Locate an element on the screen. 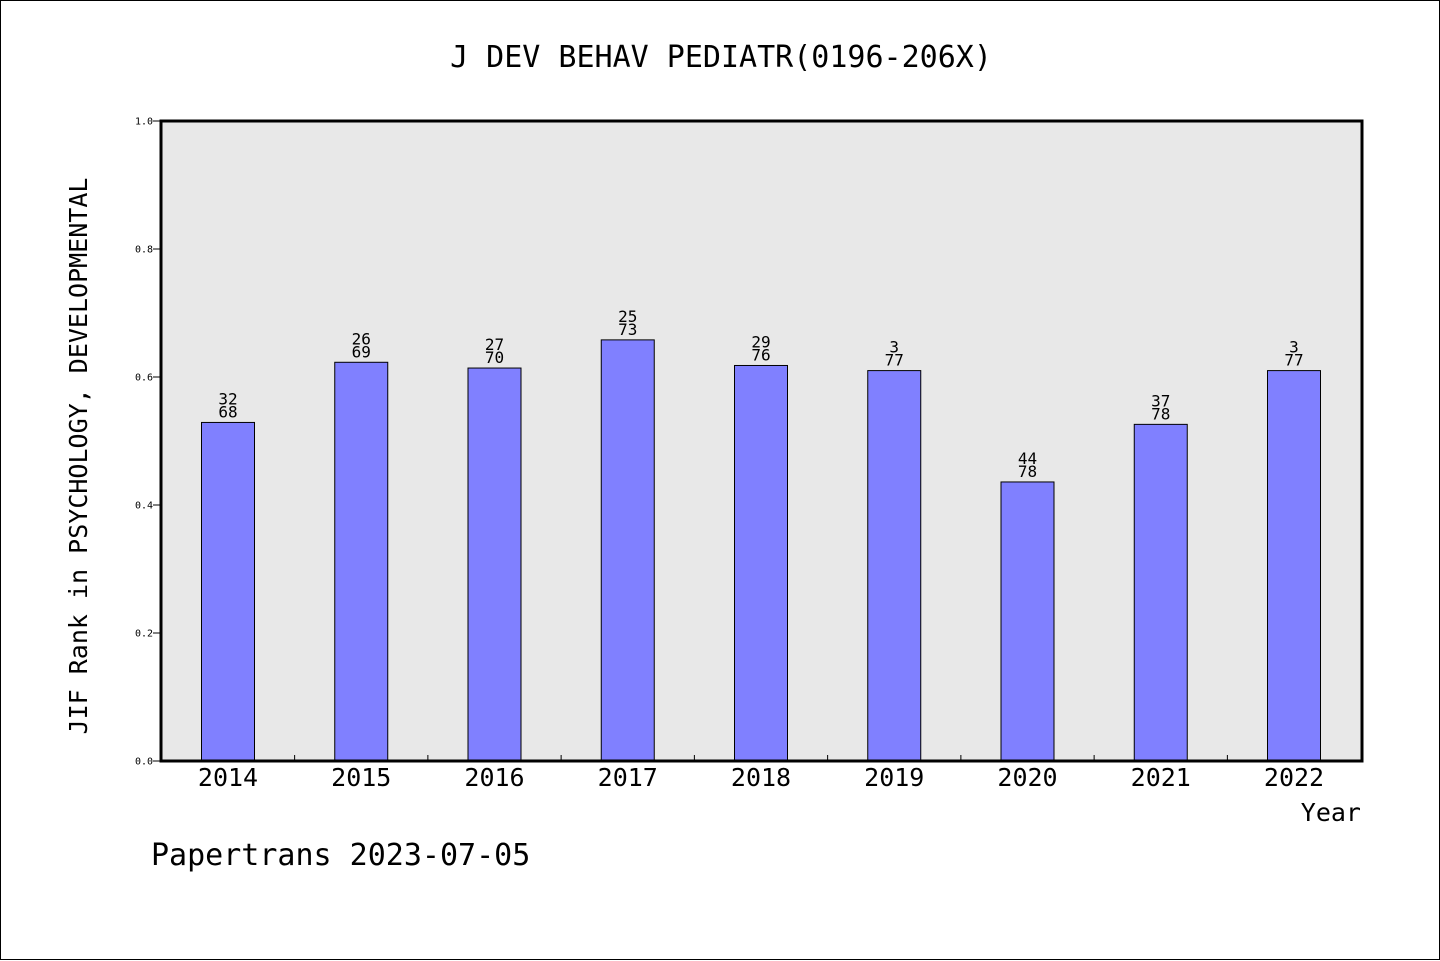 The width and height of the screenshot is (1440, 961). y-tick-label: 0.4 is located at coordinates (144, 506).